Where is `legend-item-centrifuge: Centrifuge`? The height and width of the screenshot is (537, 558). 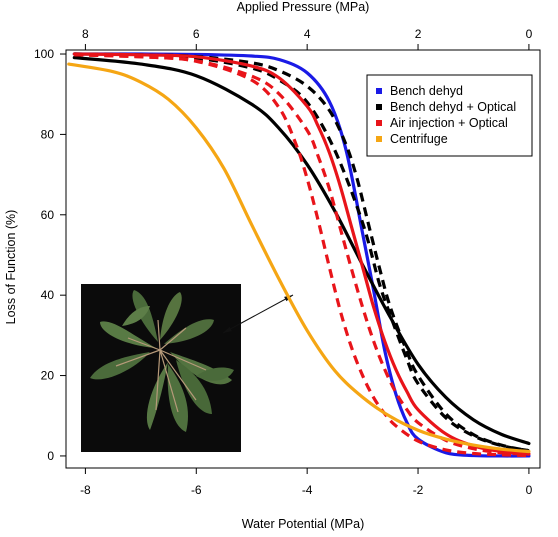
legend-item-centrifuge: Centrifuge is located at coordinates (412, 139).